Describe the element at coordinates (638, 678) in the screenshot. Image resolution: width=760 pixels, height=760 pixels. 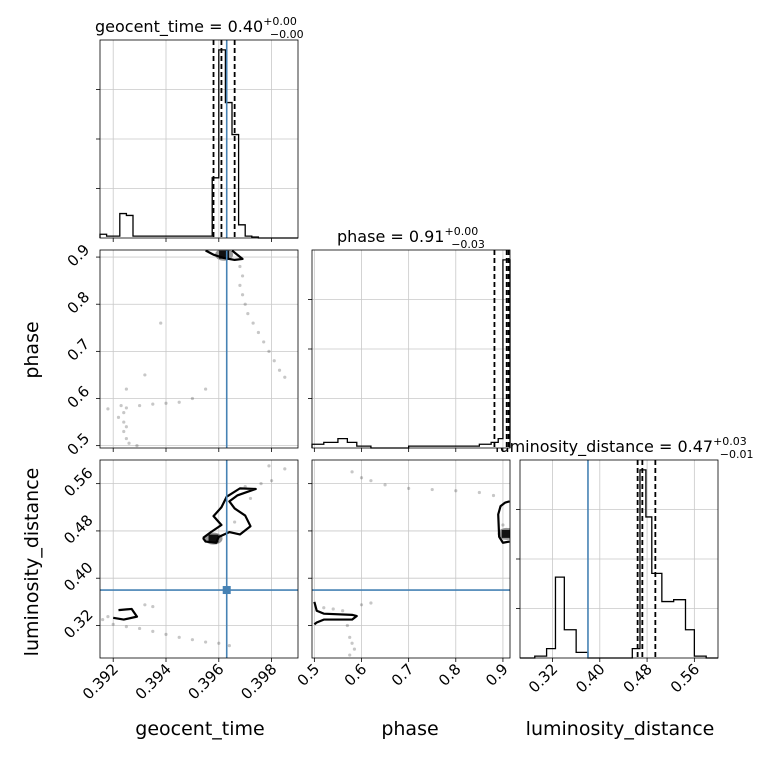
I see `x-tick-label: 0.48` at that location.